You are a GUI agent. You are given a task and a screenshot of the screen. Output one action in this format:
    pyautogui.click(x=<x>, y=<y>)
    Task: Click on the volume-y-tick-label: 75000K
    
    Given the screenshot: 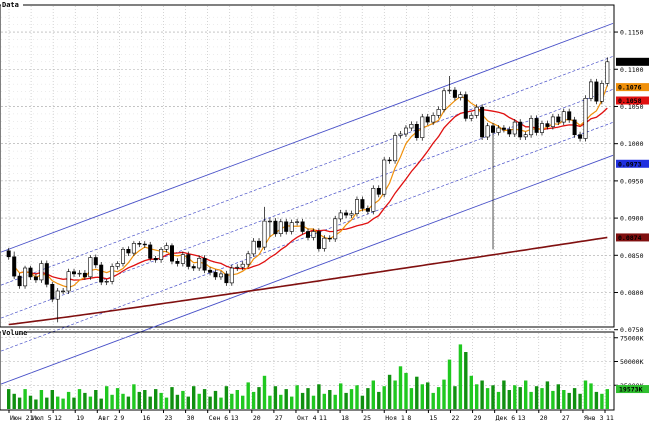 What is the action you would take?
    pyautogui.click(x=632, y=338)
    